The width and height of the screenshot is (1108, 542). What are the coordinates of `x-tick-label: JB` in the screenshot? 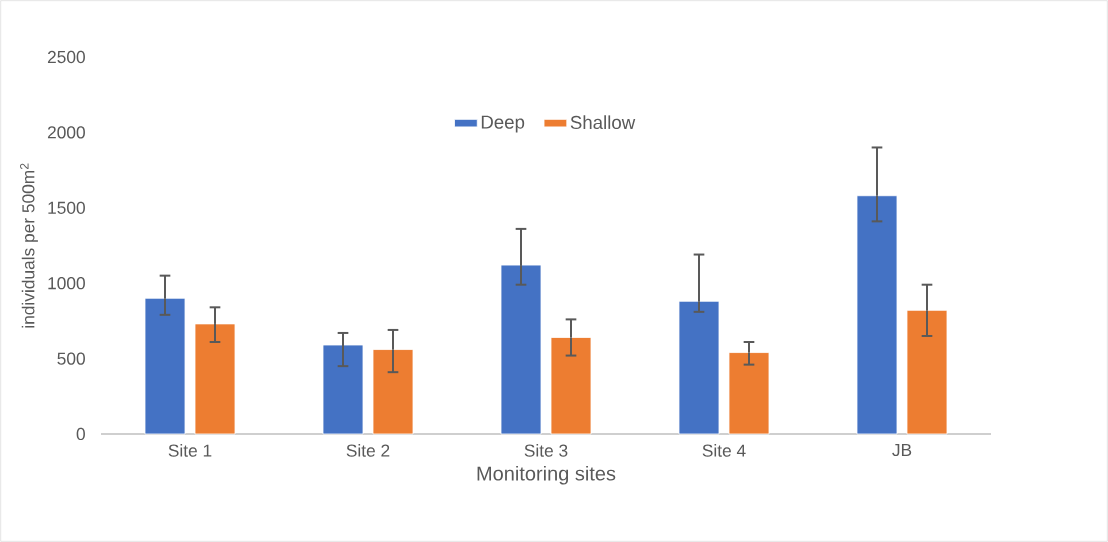 It's located at (902, 450).